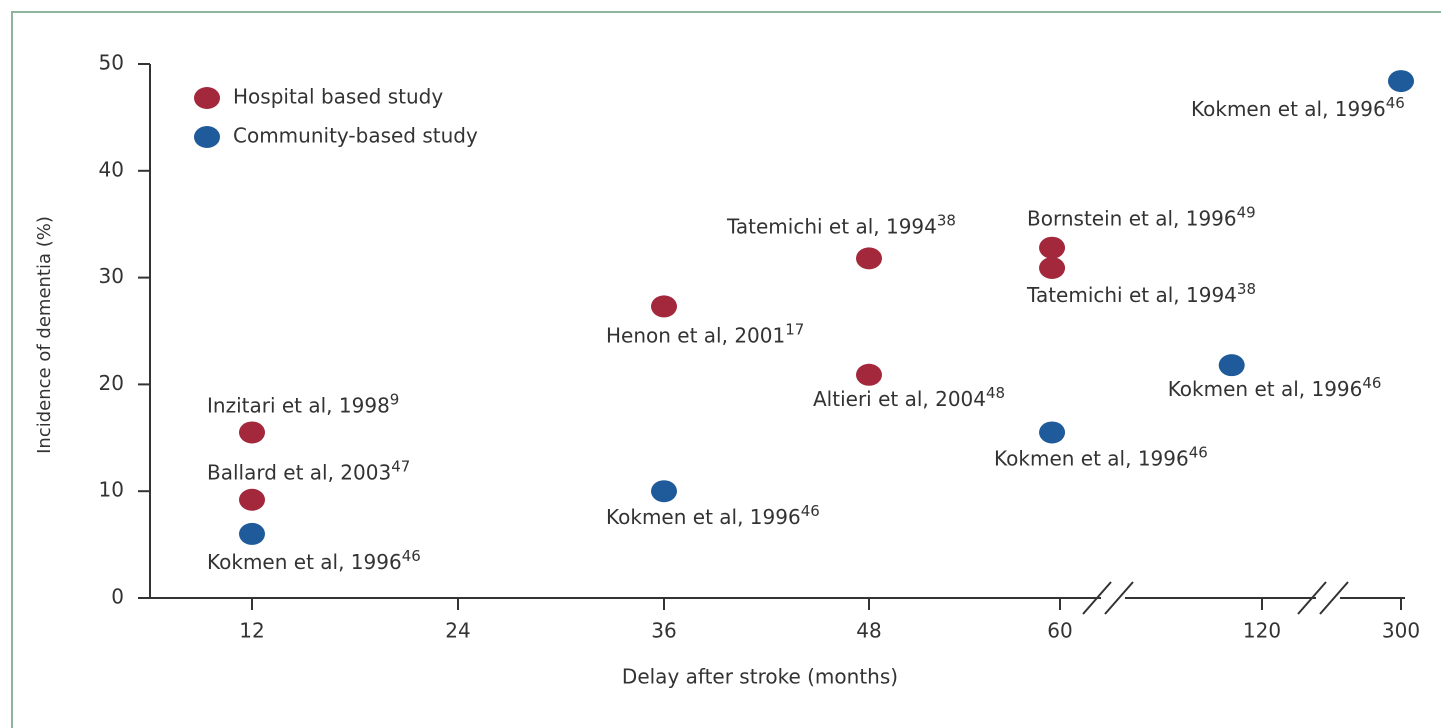 This screenshot has height=728, width=1441. I want to click on y-tick-label: 10, so click(111, 490).